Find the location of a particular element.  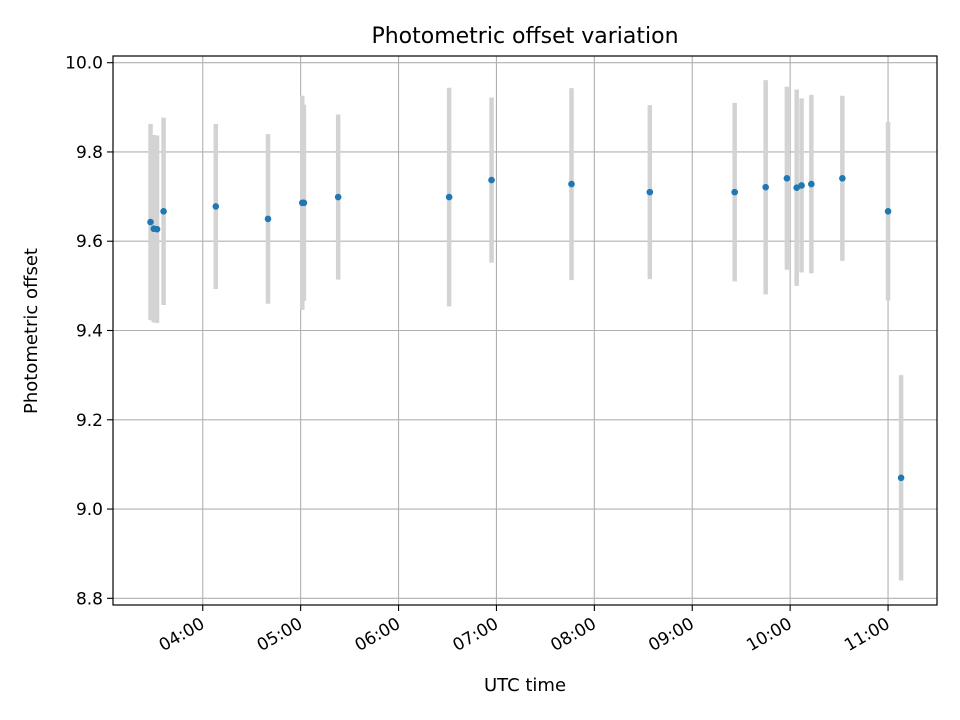

y-tick-label: 9.2 is located at coordinates (89, 421).